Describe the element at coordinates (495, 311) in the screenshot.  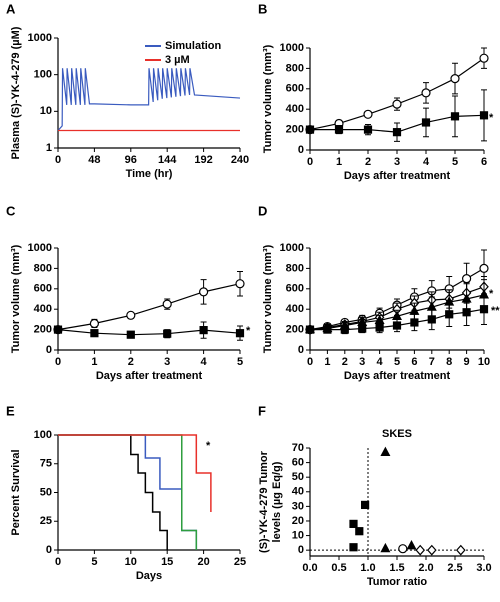
I see `annotation: **` at that location.